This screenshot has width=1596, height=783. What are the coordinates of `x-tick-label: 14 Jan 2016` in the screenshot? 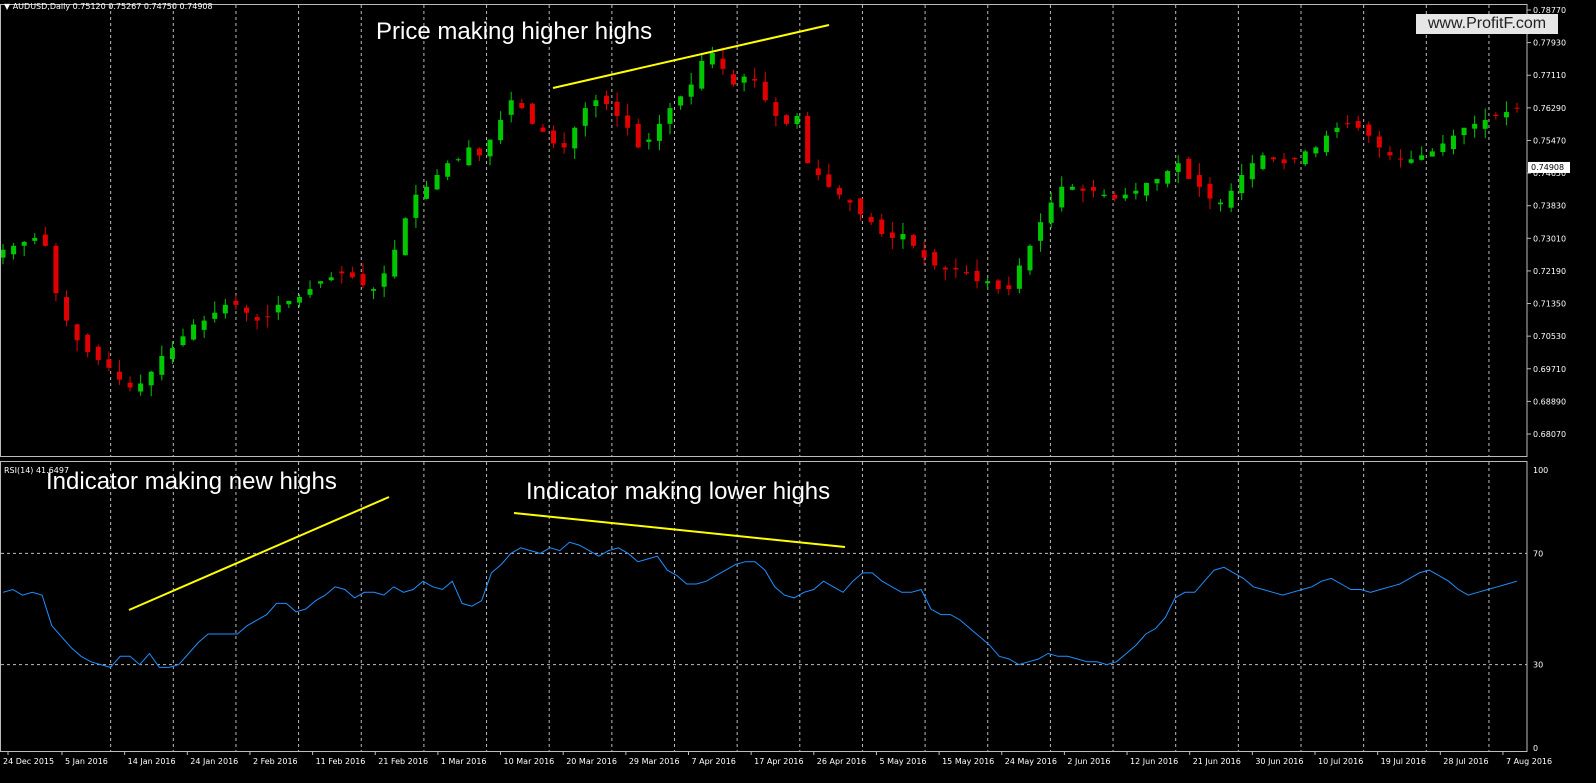 It's located at (152, 761).